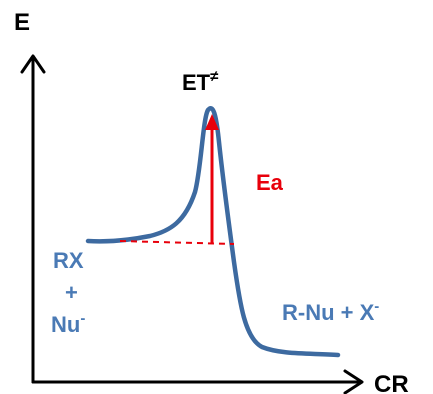  I want to click on products-label: R-Nu + X-, so click(330, 311).